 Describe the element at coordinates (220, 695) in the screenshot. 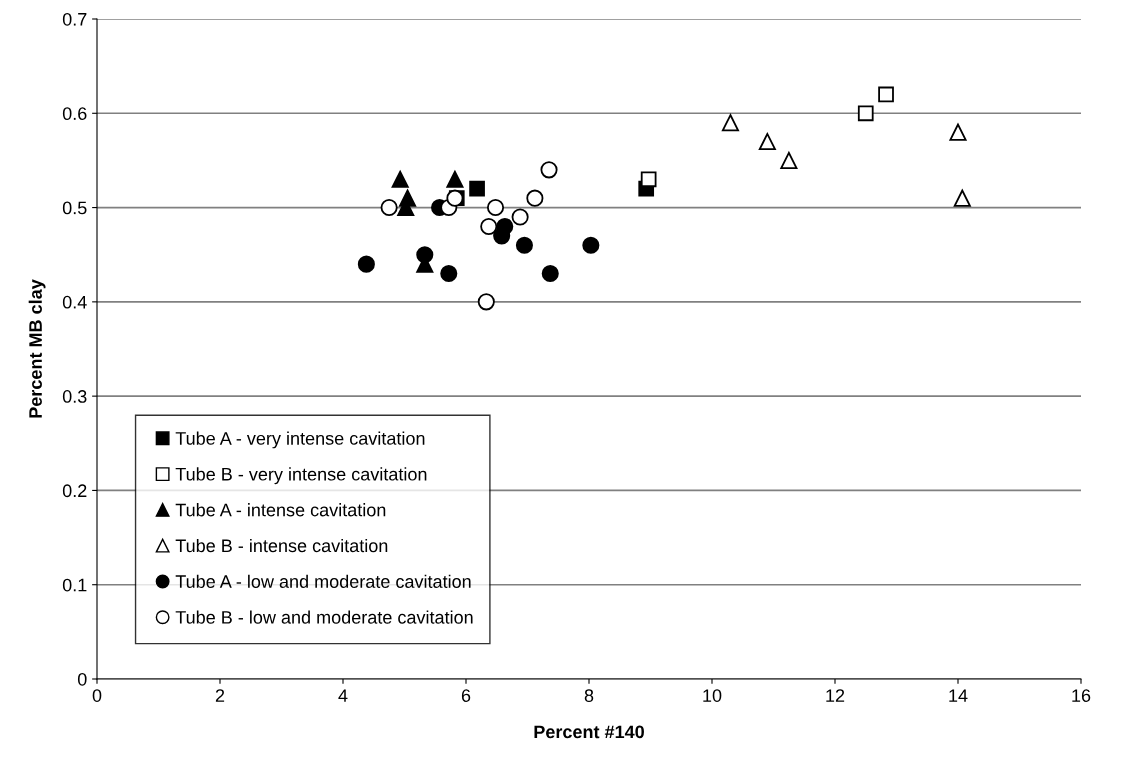

I see `x-tick-label: 2` at that location.